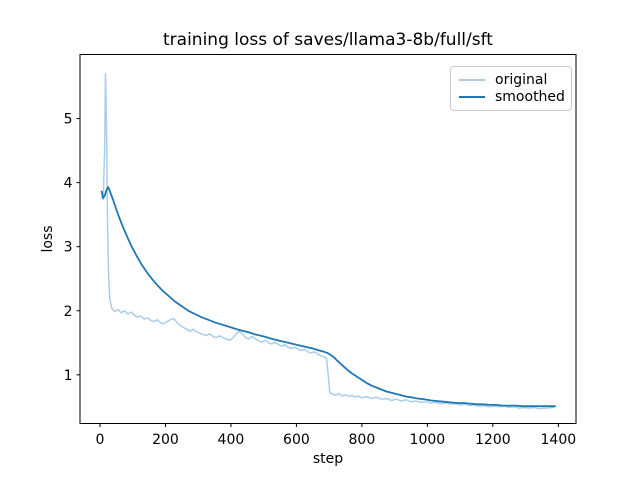 The image size is (640, 480). Describe the element at coordinates (362, 440) in the screenshot. I see `x-tick-label: 800` at that location.